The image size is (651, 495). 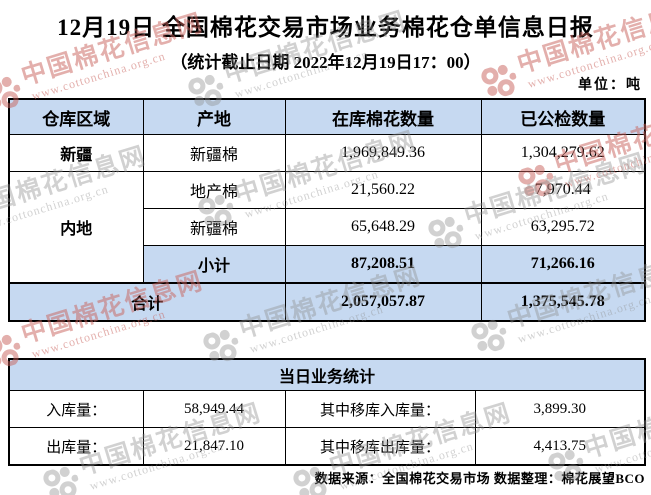 I want to click on inventory-header-row: 仓库区域 产地 在库棉花数量 已公检数量, so click(x=327, y=116).